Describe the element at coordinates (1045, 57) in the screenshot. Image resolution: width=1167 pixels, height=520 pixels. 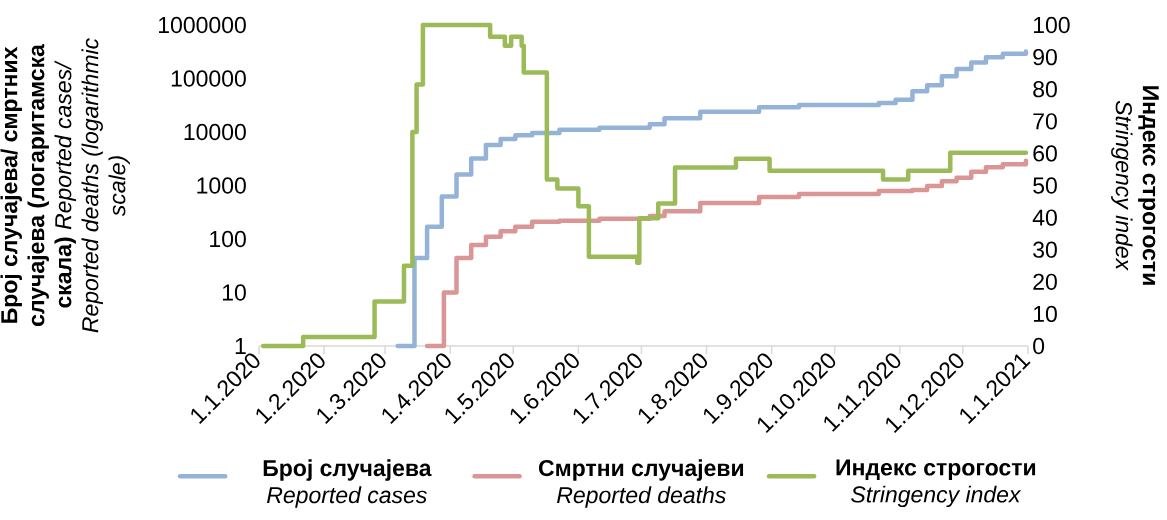
I see `y2-tick-label: 90` at that location.